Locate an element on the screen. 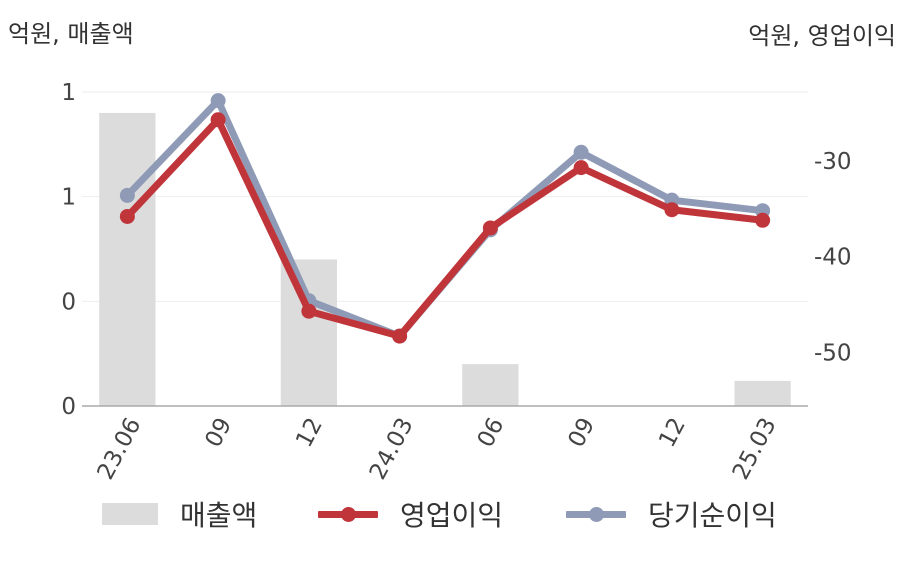 The image size is (908, 580). legend-label-net: 당기순이익 is located at coordinates (712, 515).